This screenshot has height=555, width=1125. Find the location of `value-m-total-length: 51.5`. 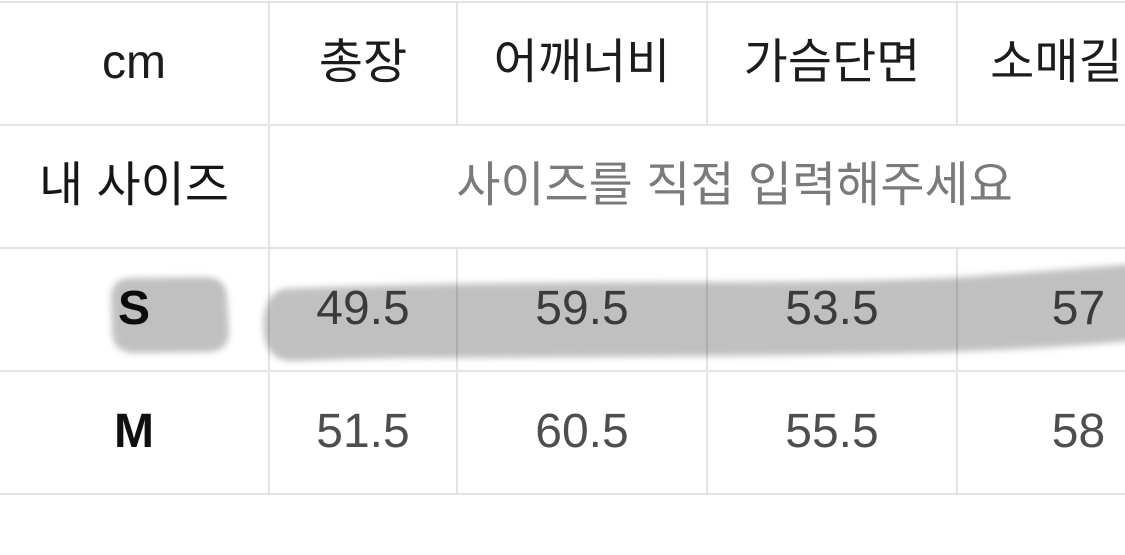

value-m-total-length: 51.5 is located at coordinates (363, 432).